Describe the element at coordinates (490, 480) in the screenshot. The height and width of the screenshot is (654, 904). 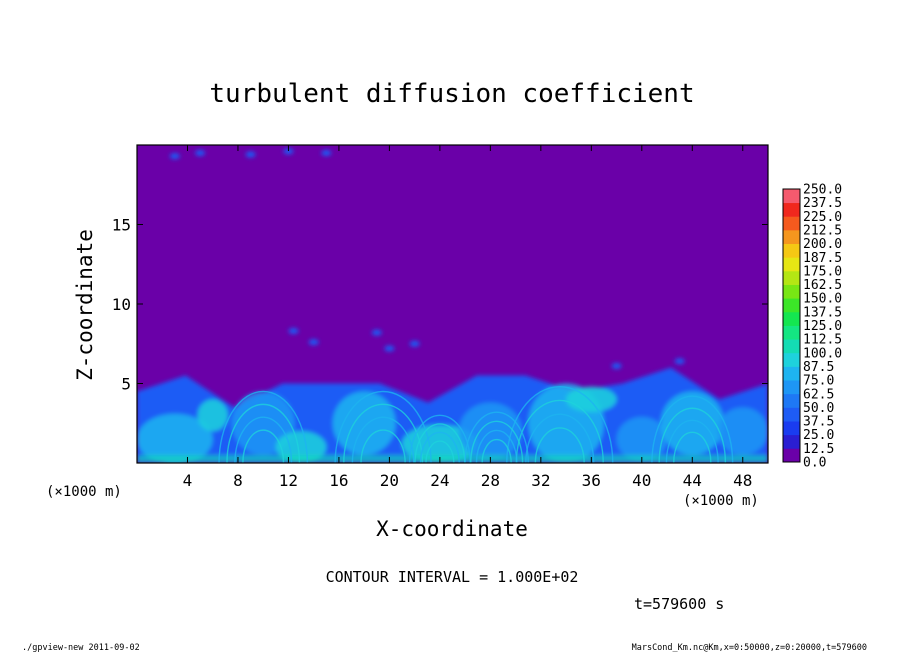
I see `x-tick-label: 28` at that location.